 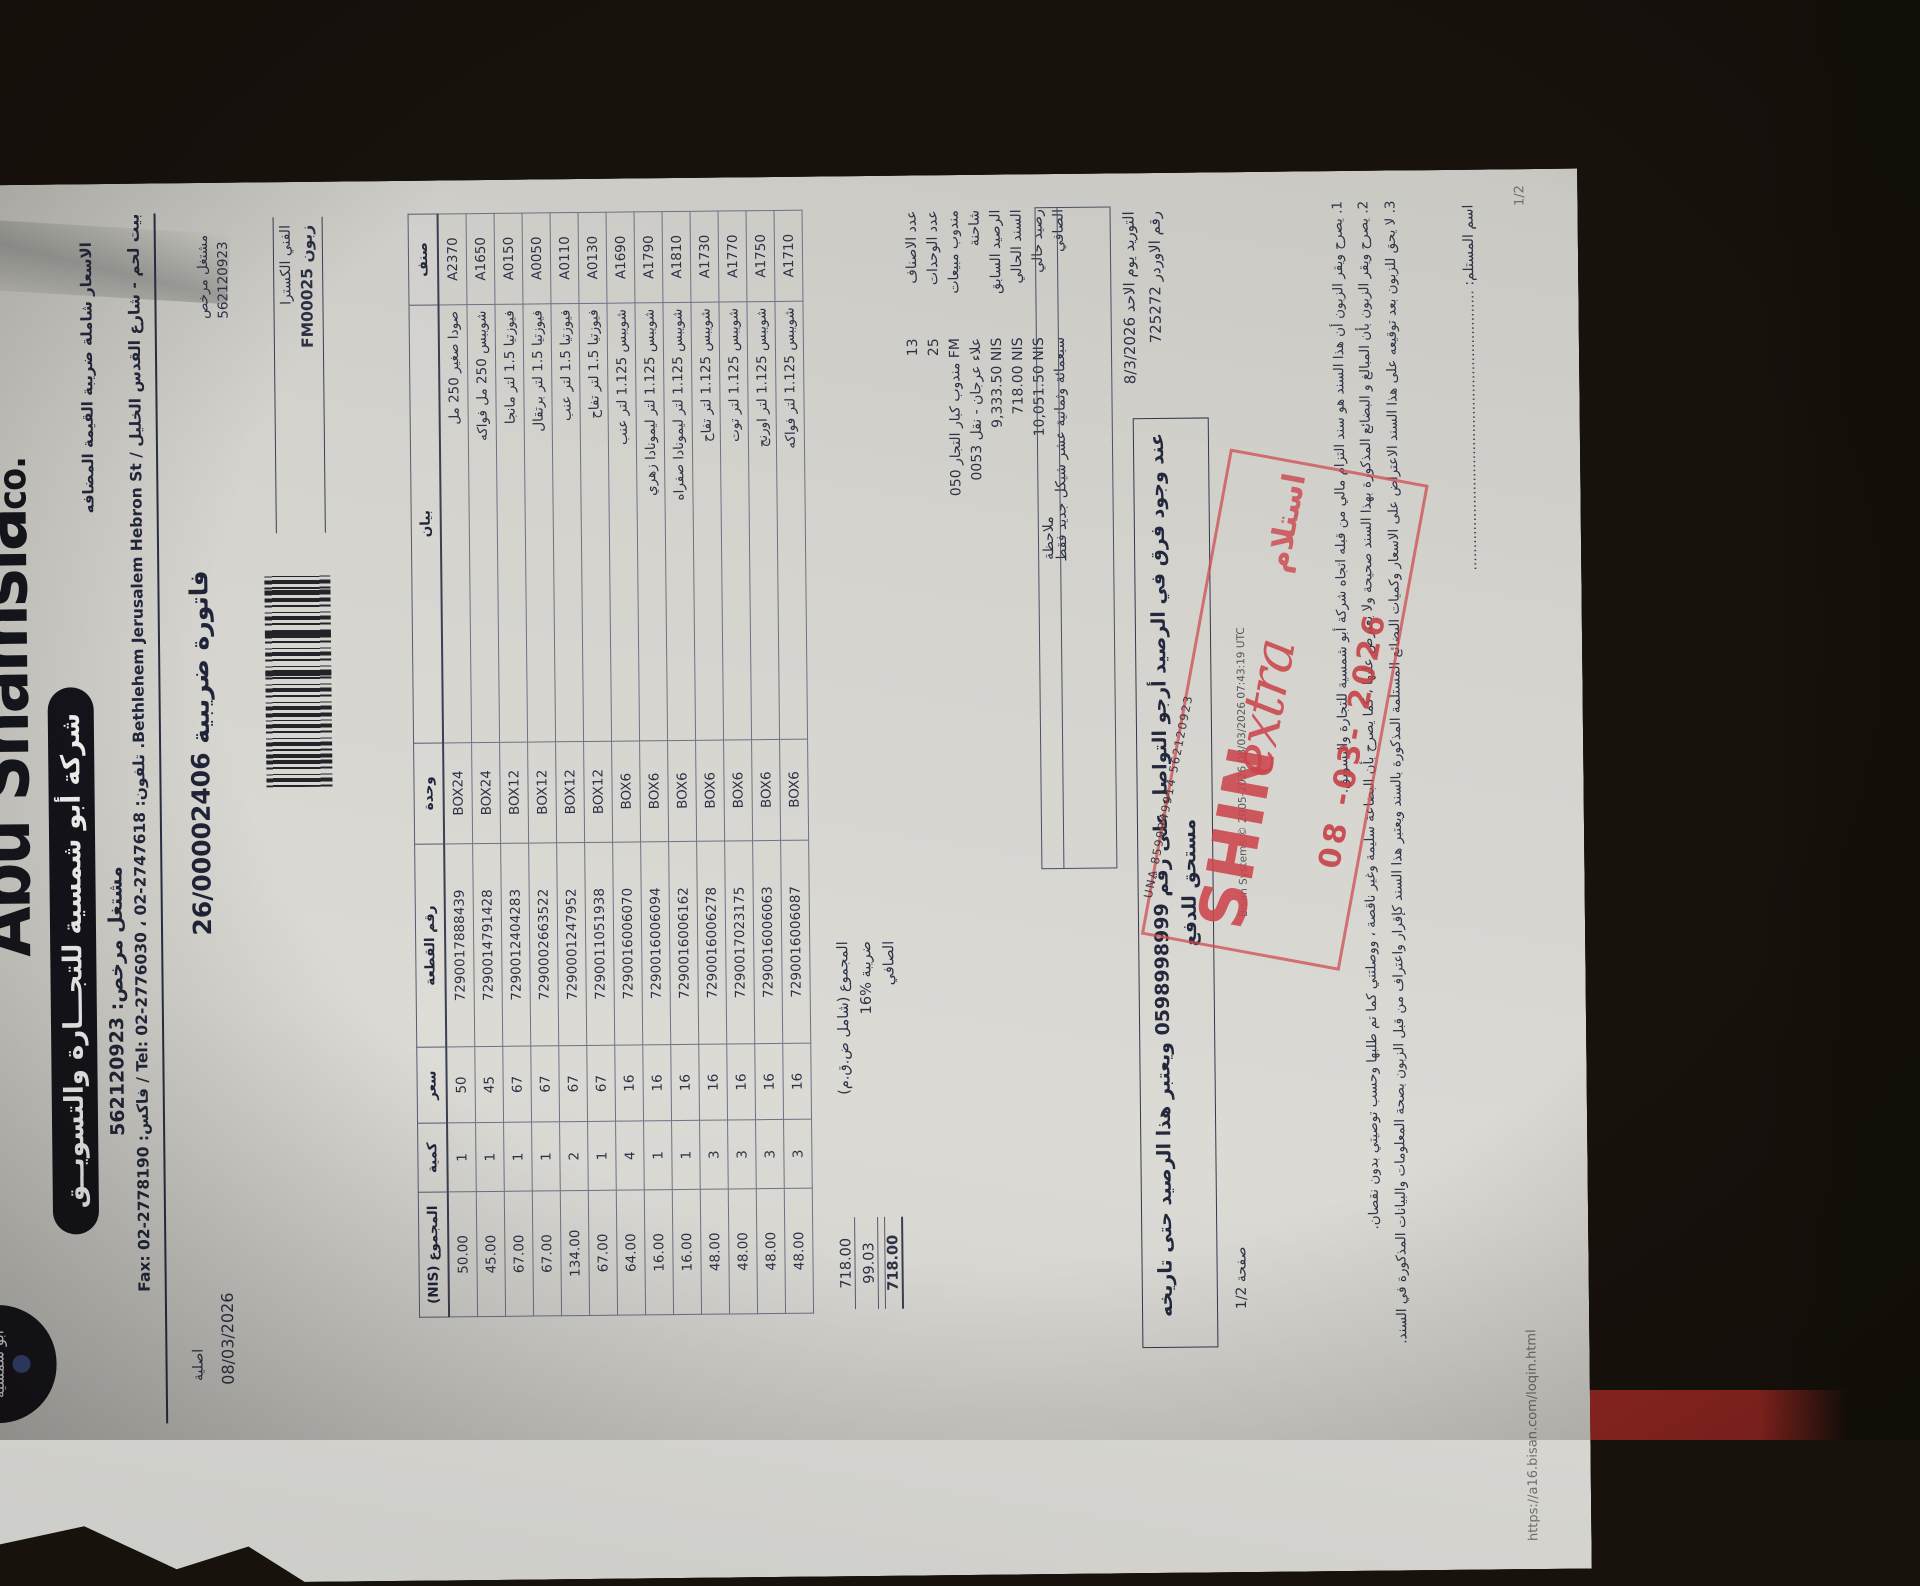 I want to click on item-code: A1810, so click(x=676, y=256).